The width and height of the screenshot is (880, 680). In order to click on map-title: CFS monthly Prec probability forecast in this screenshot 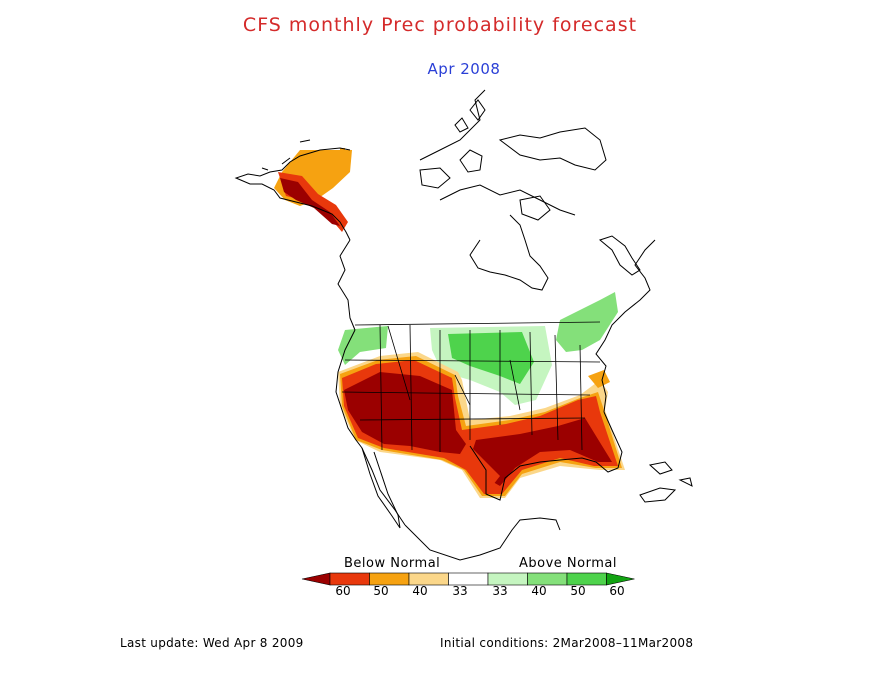, I will do `click(440, 25)`.